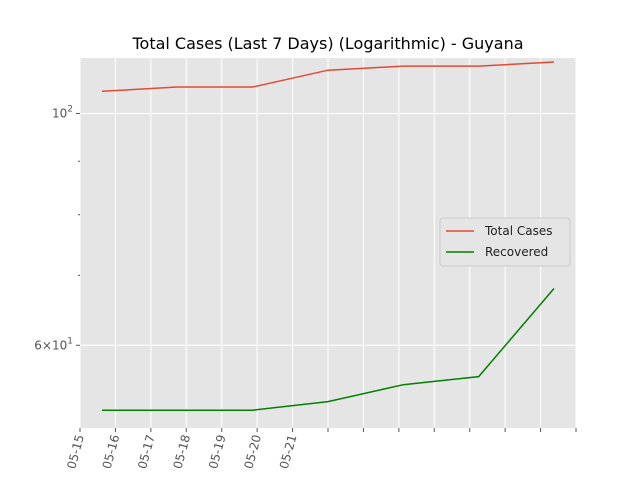 This screenshot has width=640, height=480. Describe the element at coordinates (217, 451) in the screenshot. I see `x-tick-label: 05-19` at that location.